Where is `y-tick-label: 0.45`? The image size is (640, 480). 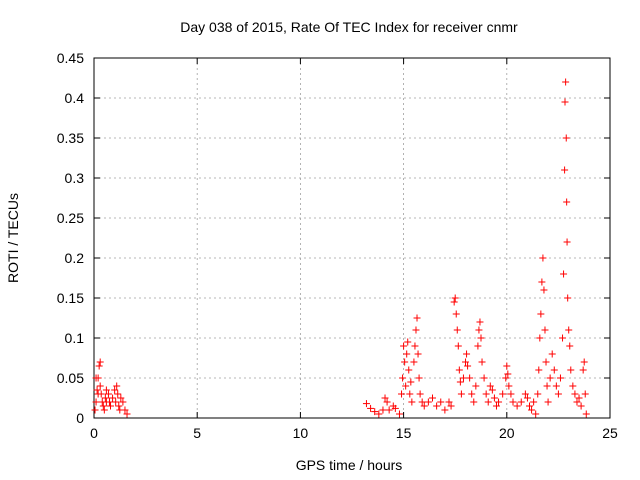 y-tick-label: 0.45 is located at coordinates (70, 58).